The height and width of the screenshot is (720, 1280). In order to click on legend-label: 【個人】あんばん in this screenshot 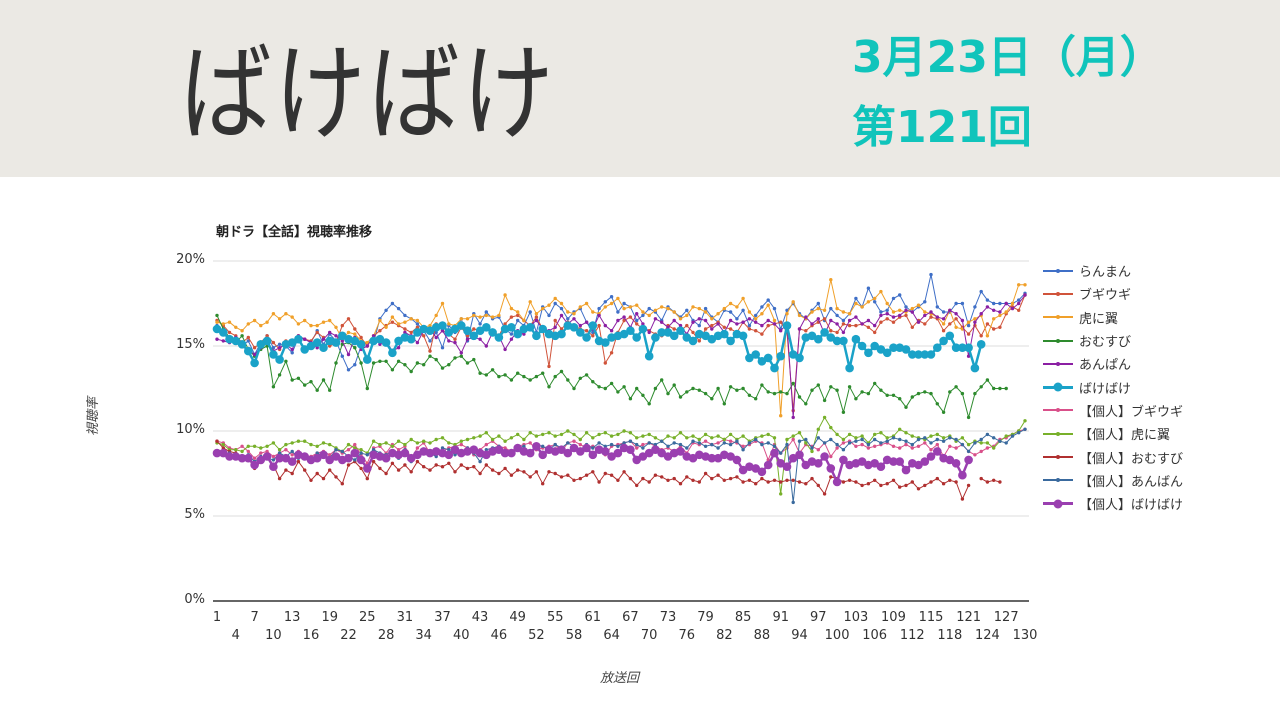, I will do `click(1131, 482)`.